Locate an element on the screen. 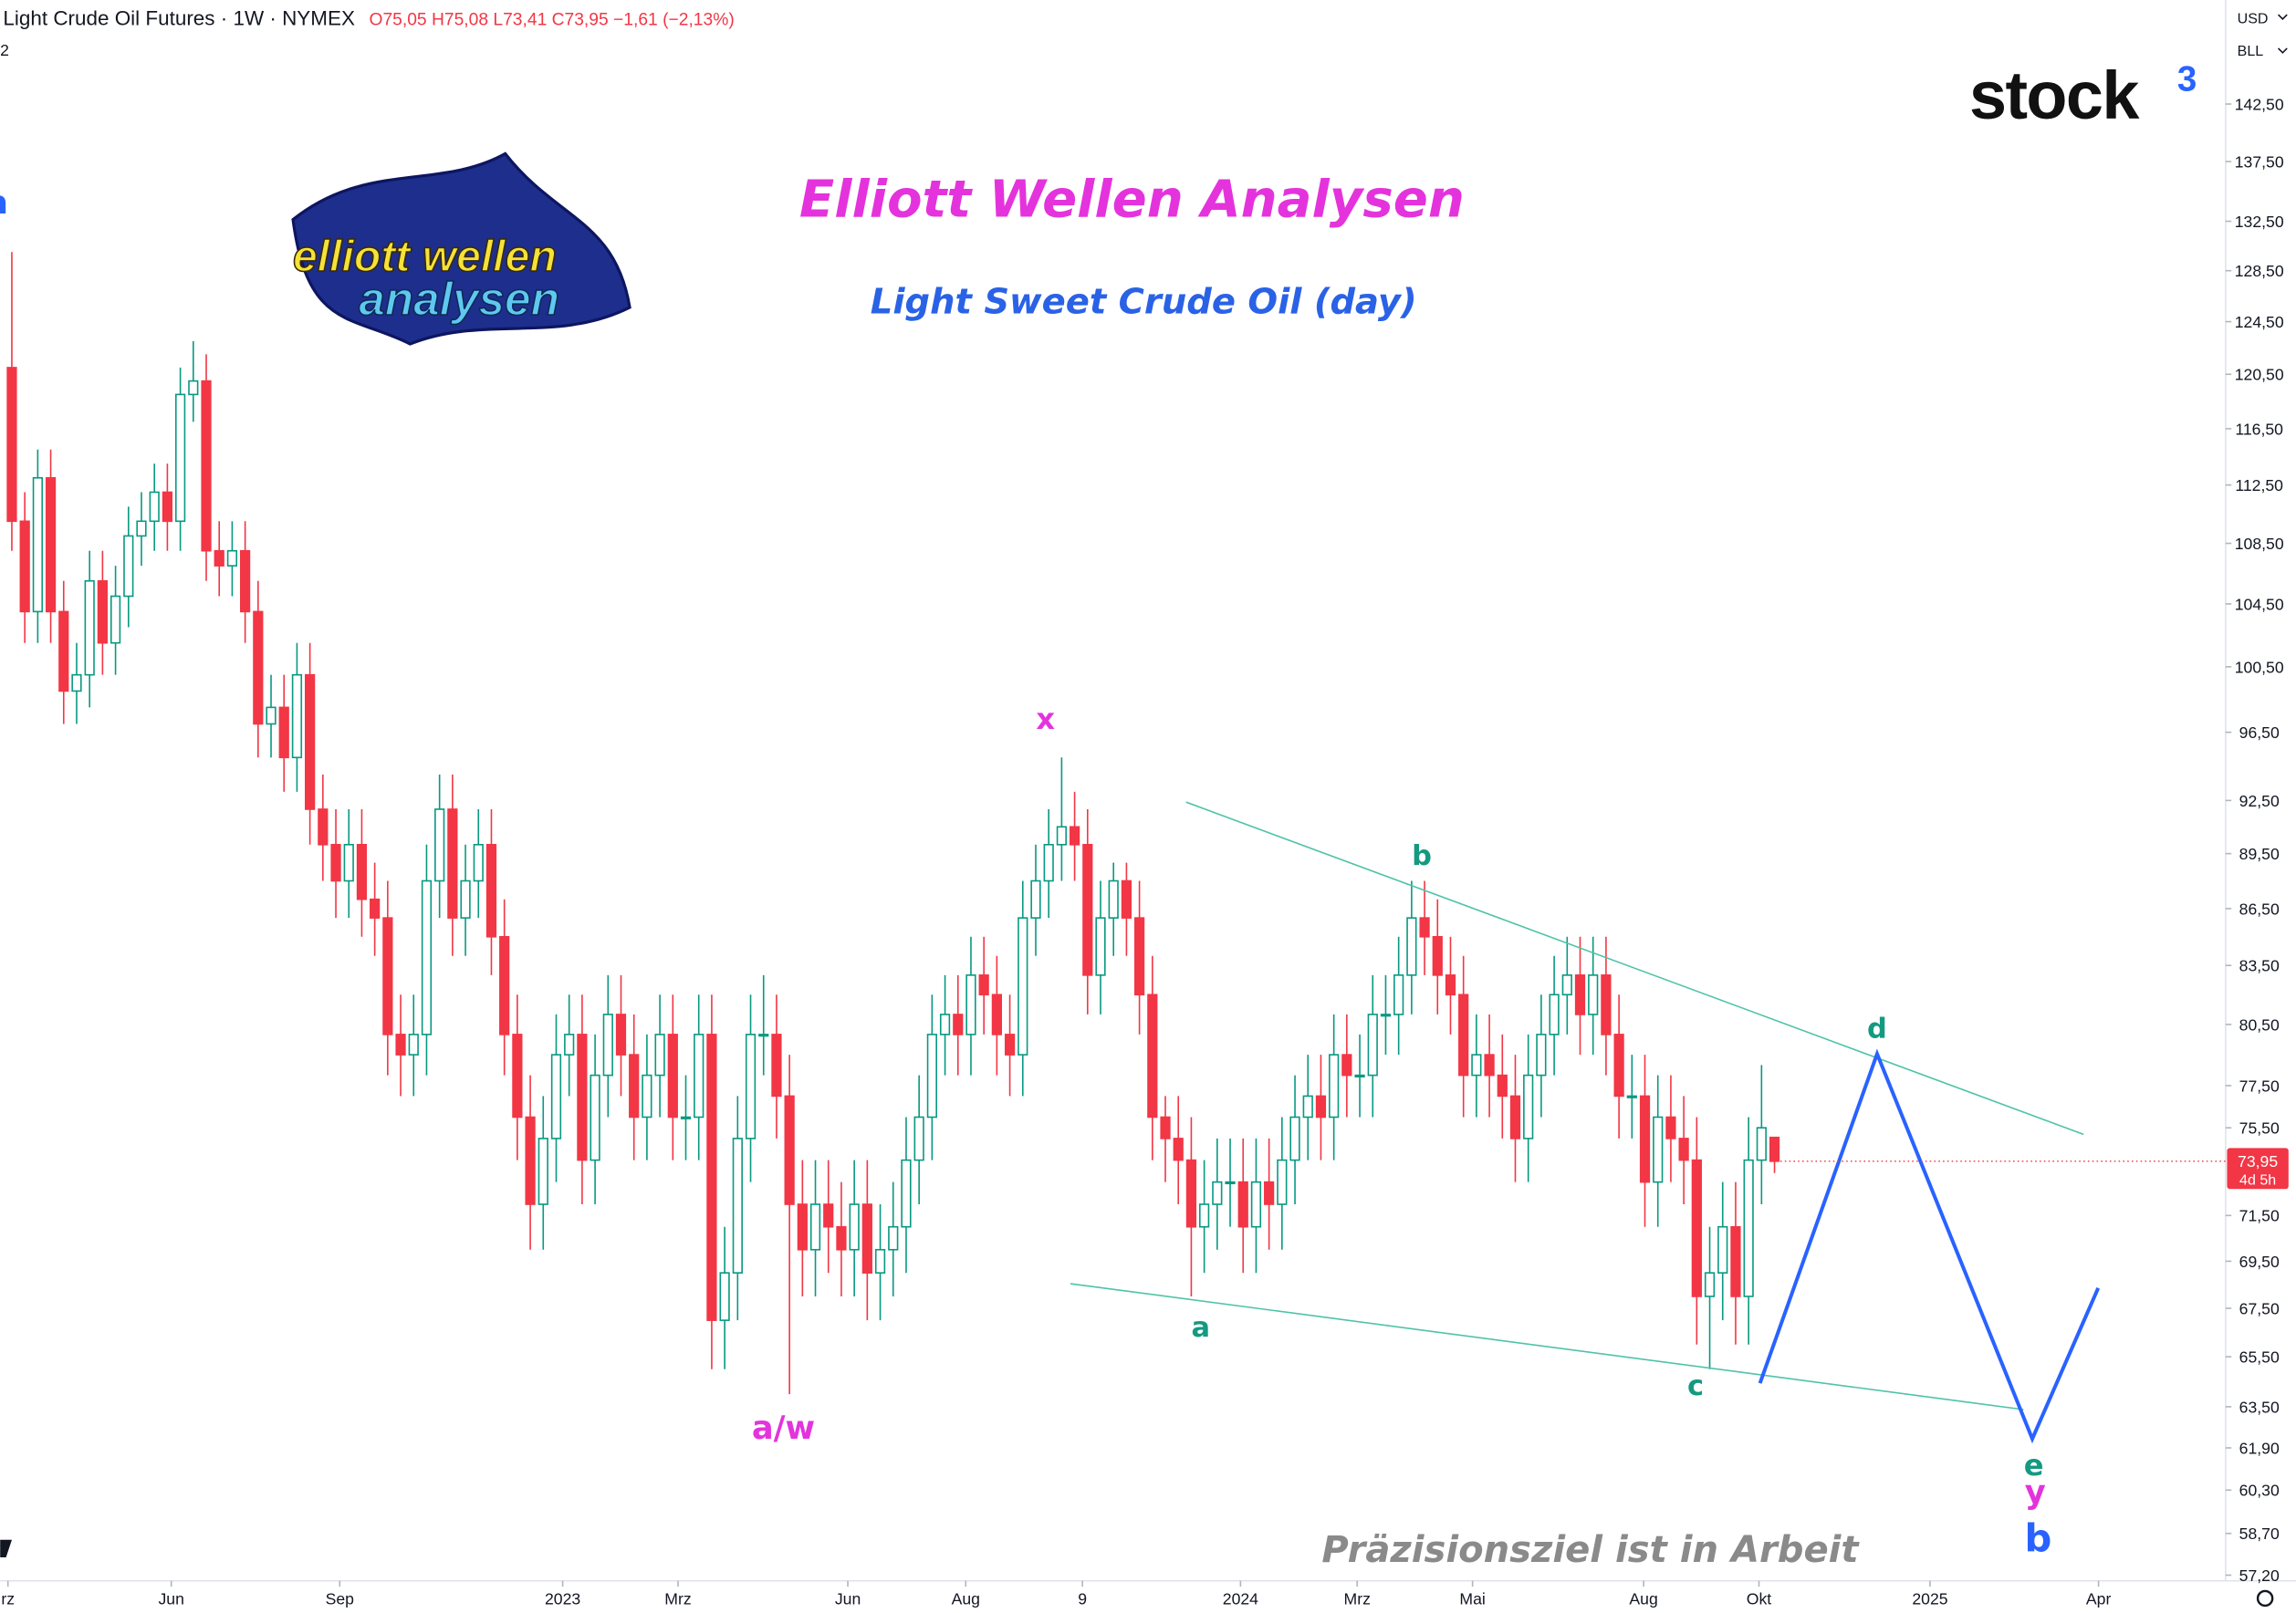 The height and width of the screenshot is (1613, 2296). y-tick-label: 65,50 is located at coordinates (2259, 1357).